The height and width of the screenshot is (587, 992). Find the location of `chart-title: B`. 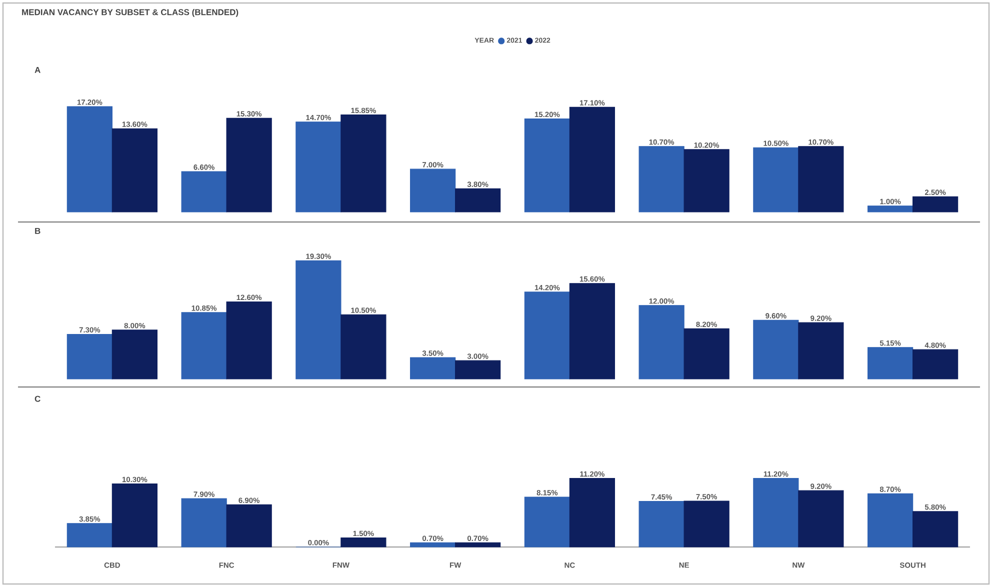

chart-title: B is located at coordinates (37, 231).